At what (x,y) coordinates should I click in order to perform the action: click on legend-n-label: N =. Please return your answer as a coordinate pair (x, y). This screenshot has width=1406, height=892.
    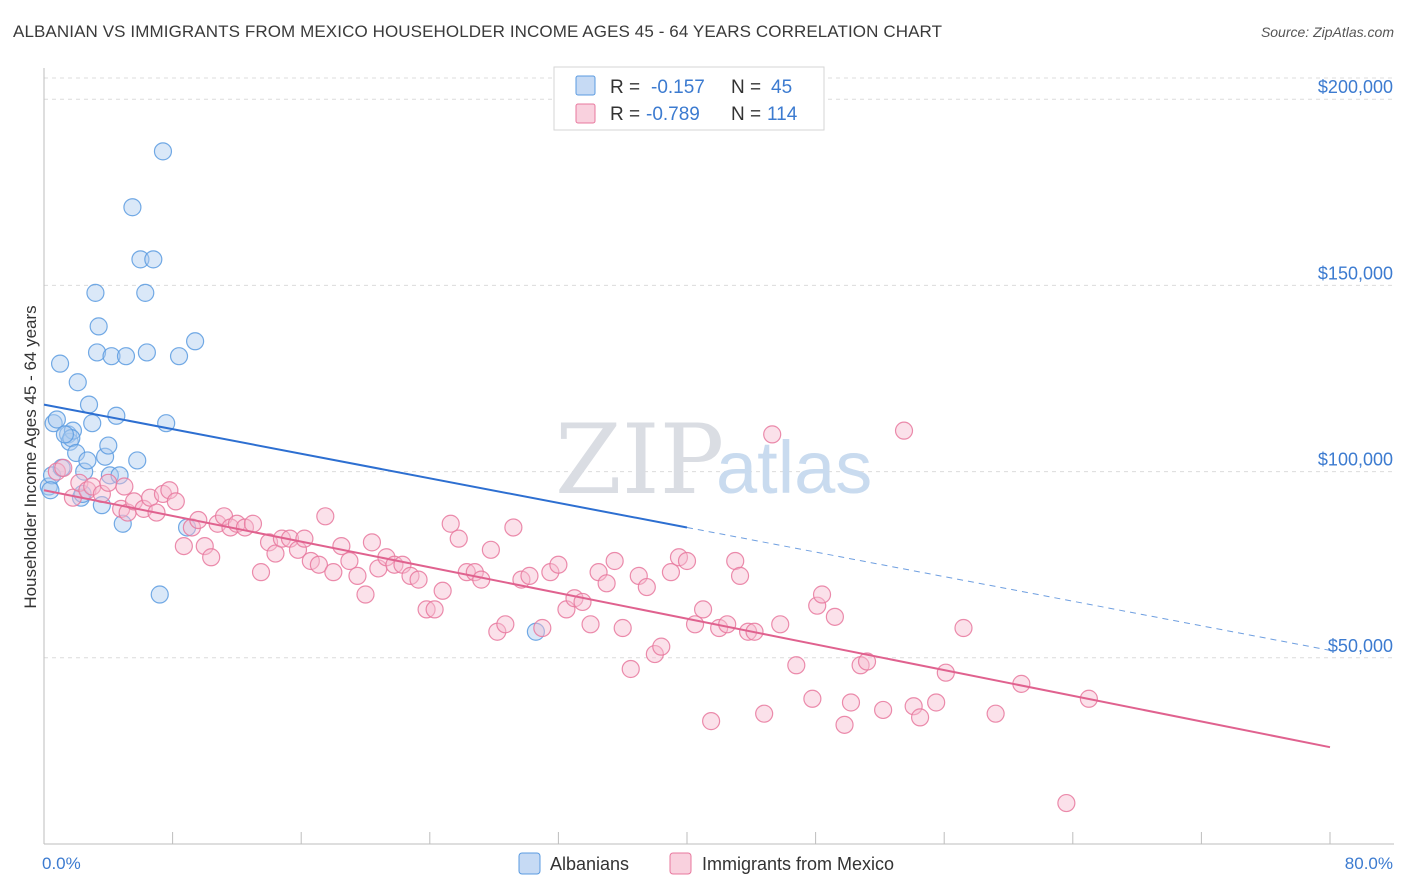
    Looking at the image, I should click on (746, 114).